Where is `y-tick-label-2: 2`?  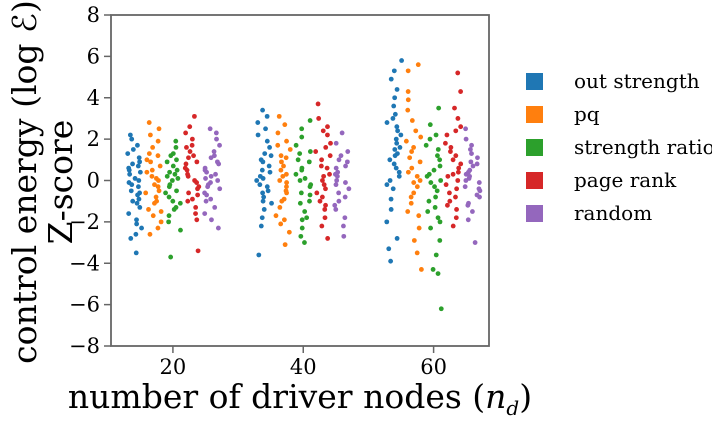
y-tick-label-2: 2 is located at coordinates (93, 139).